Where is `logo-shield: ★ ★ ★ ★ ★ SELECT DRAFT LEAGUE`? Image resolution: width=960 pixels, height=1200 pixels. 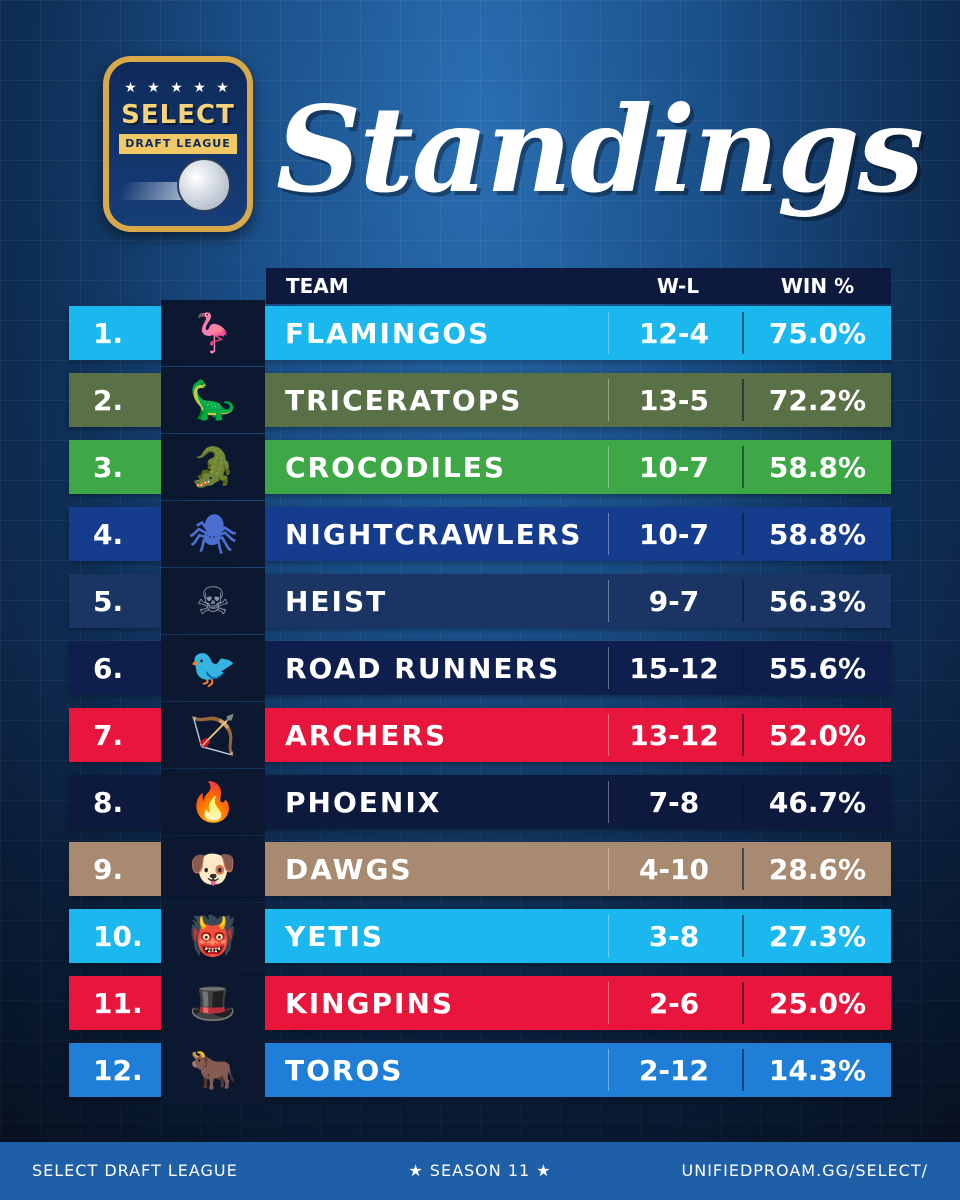
logo-shield: ★ ★ ★ ★ ★ SELECT DRAFT LEAGUE is located at coordinates (178, 144).